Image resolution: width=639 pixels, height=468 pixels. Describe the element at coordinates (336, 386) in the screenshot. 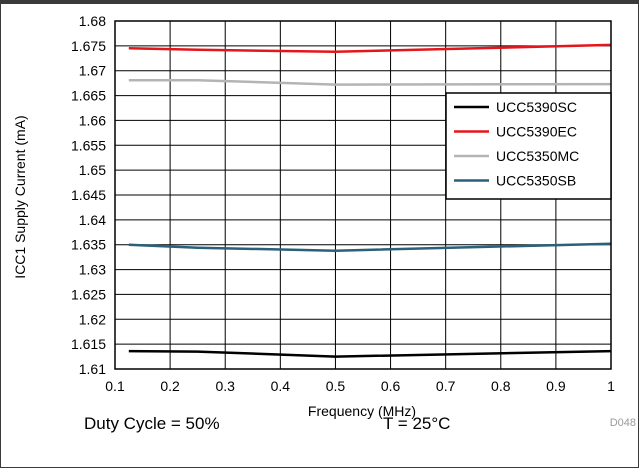

I see `x-tick-label: 0.5` at that location.